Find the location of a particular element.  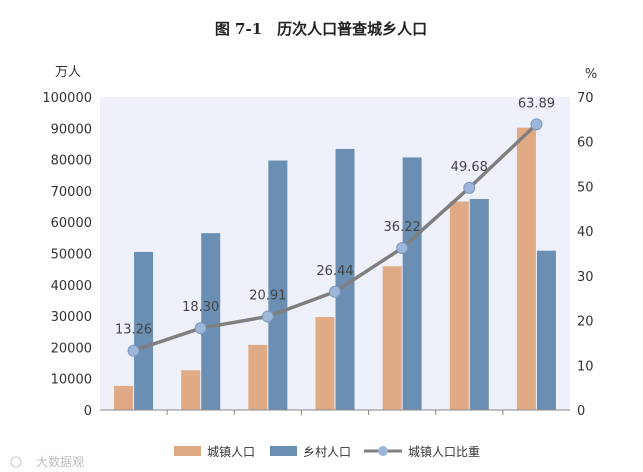

ratio-data-label: 49.68 is located at coordinates (469, 167).